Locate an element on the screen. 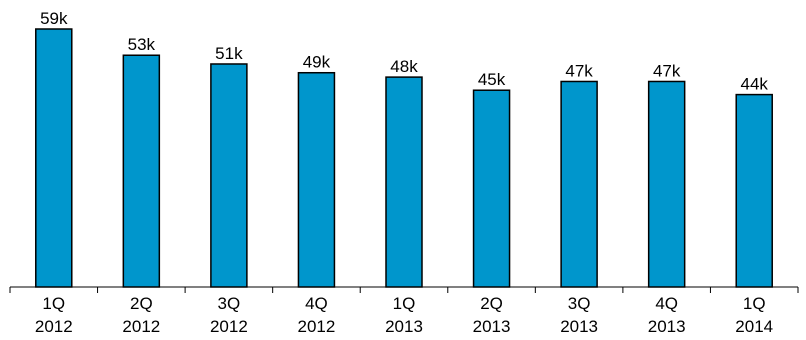 This screenshot has width=806, height=340. bar-value-label: 48k is located at coordinates (404, 66).